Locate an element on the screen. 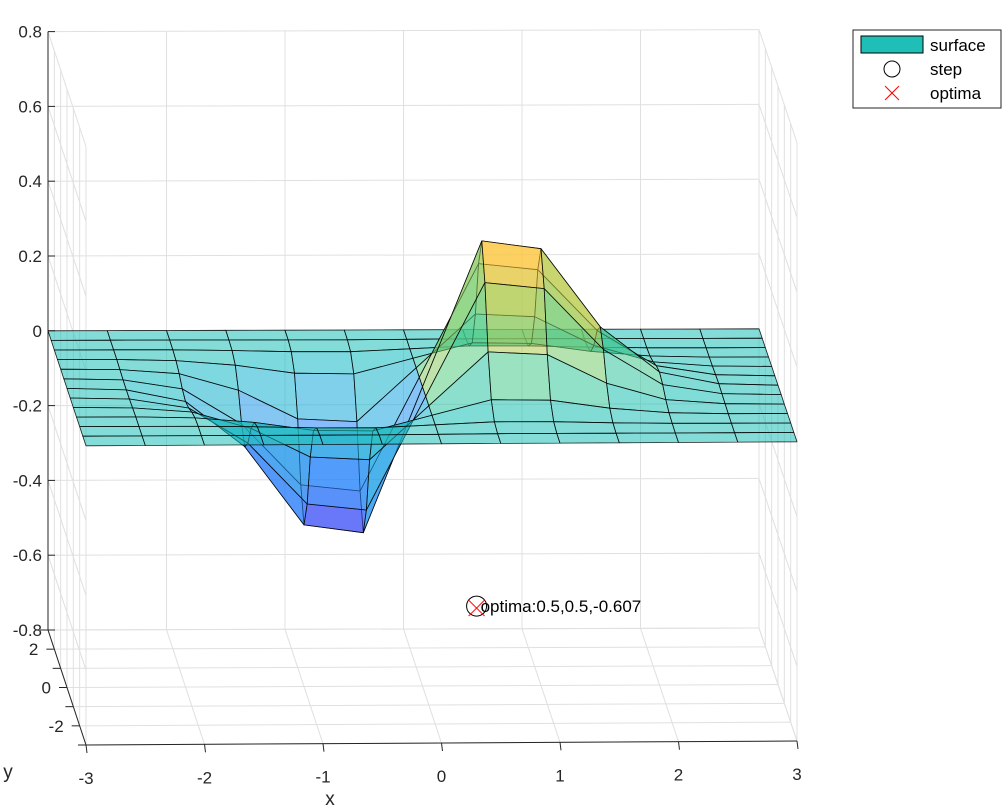  legend-optima-marker is located at coordinates (892, 93).